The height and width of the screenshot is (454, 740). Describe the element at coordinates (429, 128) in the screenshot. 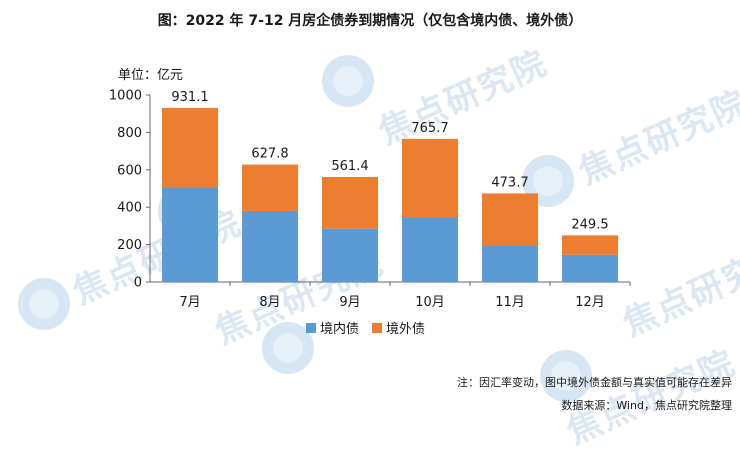

I see `total-label: 765.7` at that location.